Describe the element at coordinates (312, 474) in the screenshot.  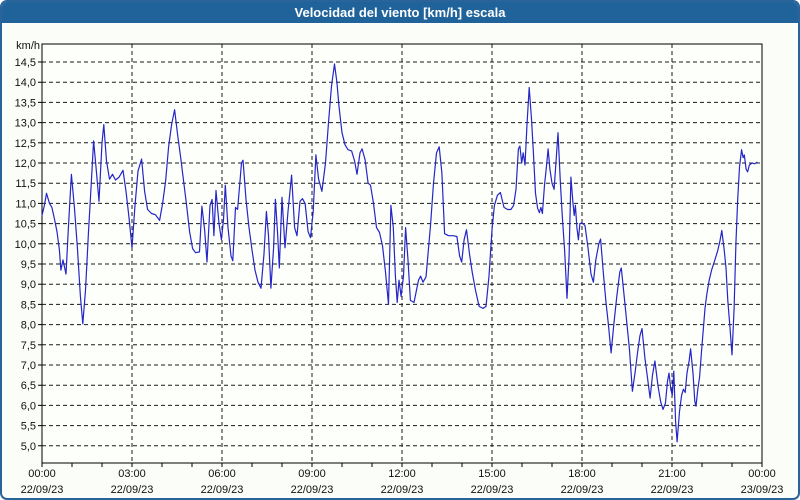
I see `x-tick-time-label: 09:00` at that location.